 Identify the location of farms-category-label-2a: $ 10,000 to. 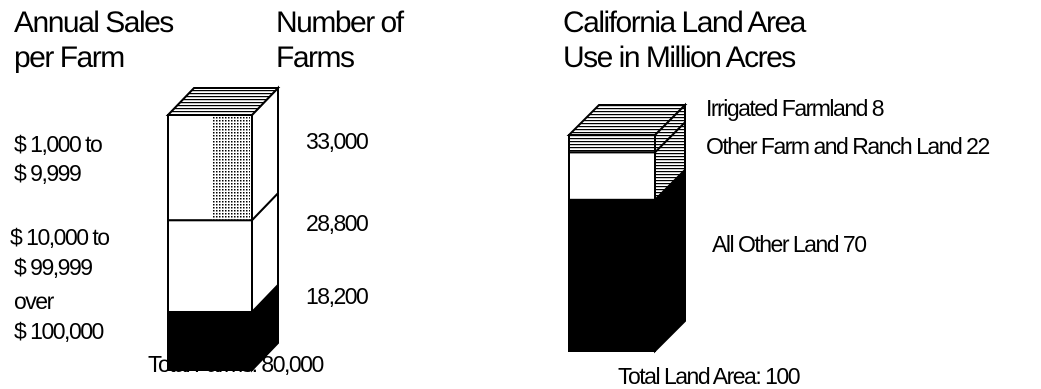
(60, 237).